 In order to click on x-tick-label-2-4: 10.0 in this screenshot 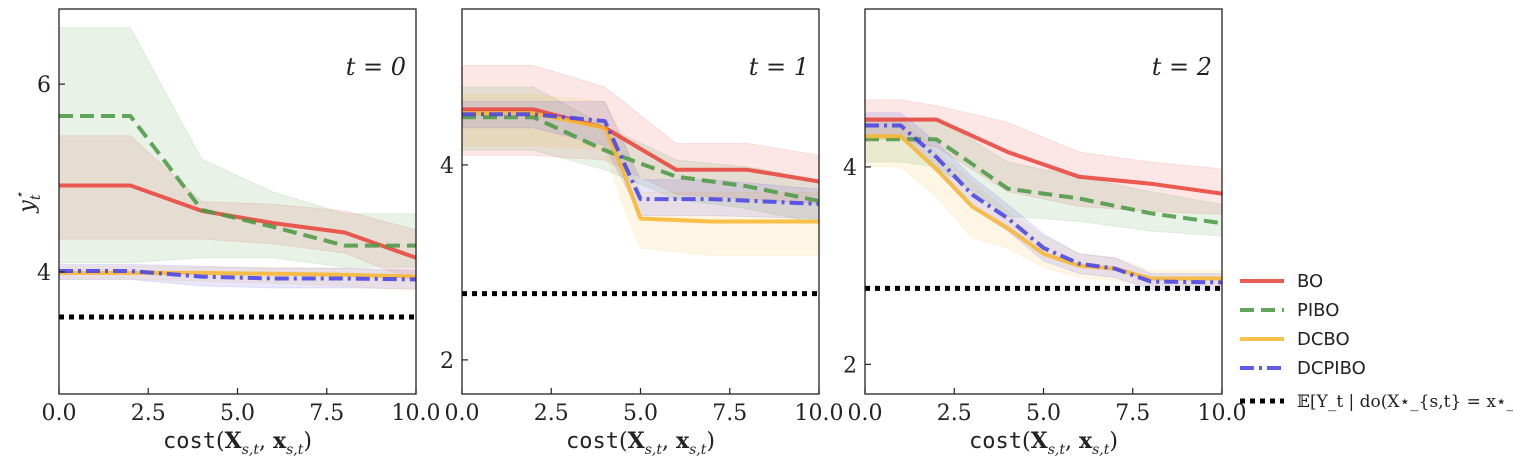, I will do `click(1222, 413)`.